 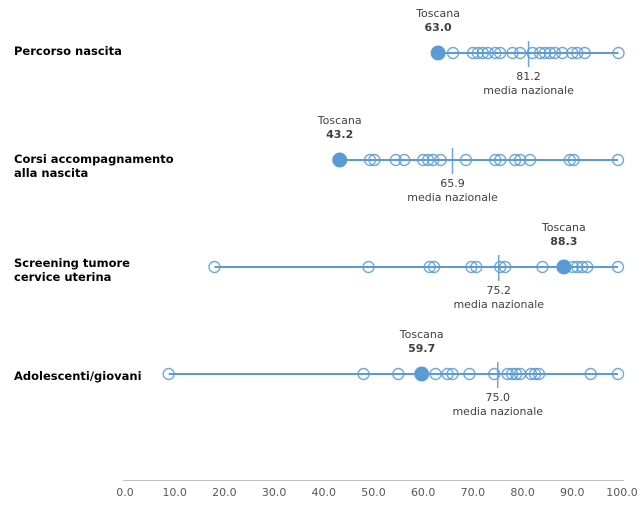 I want to click on category-label-adolescenti-giovani: Adolescenti/giovani, so click(x=96, y=376).